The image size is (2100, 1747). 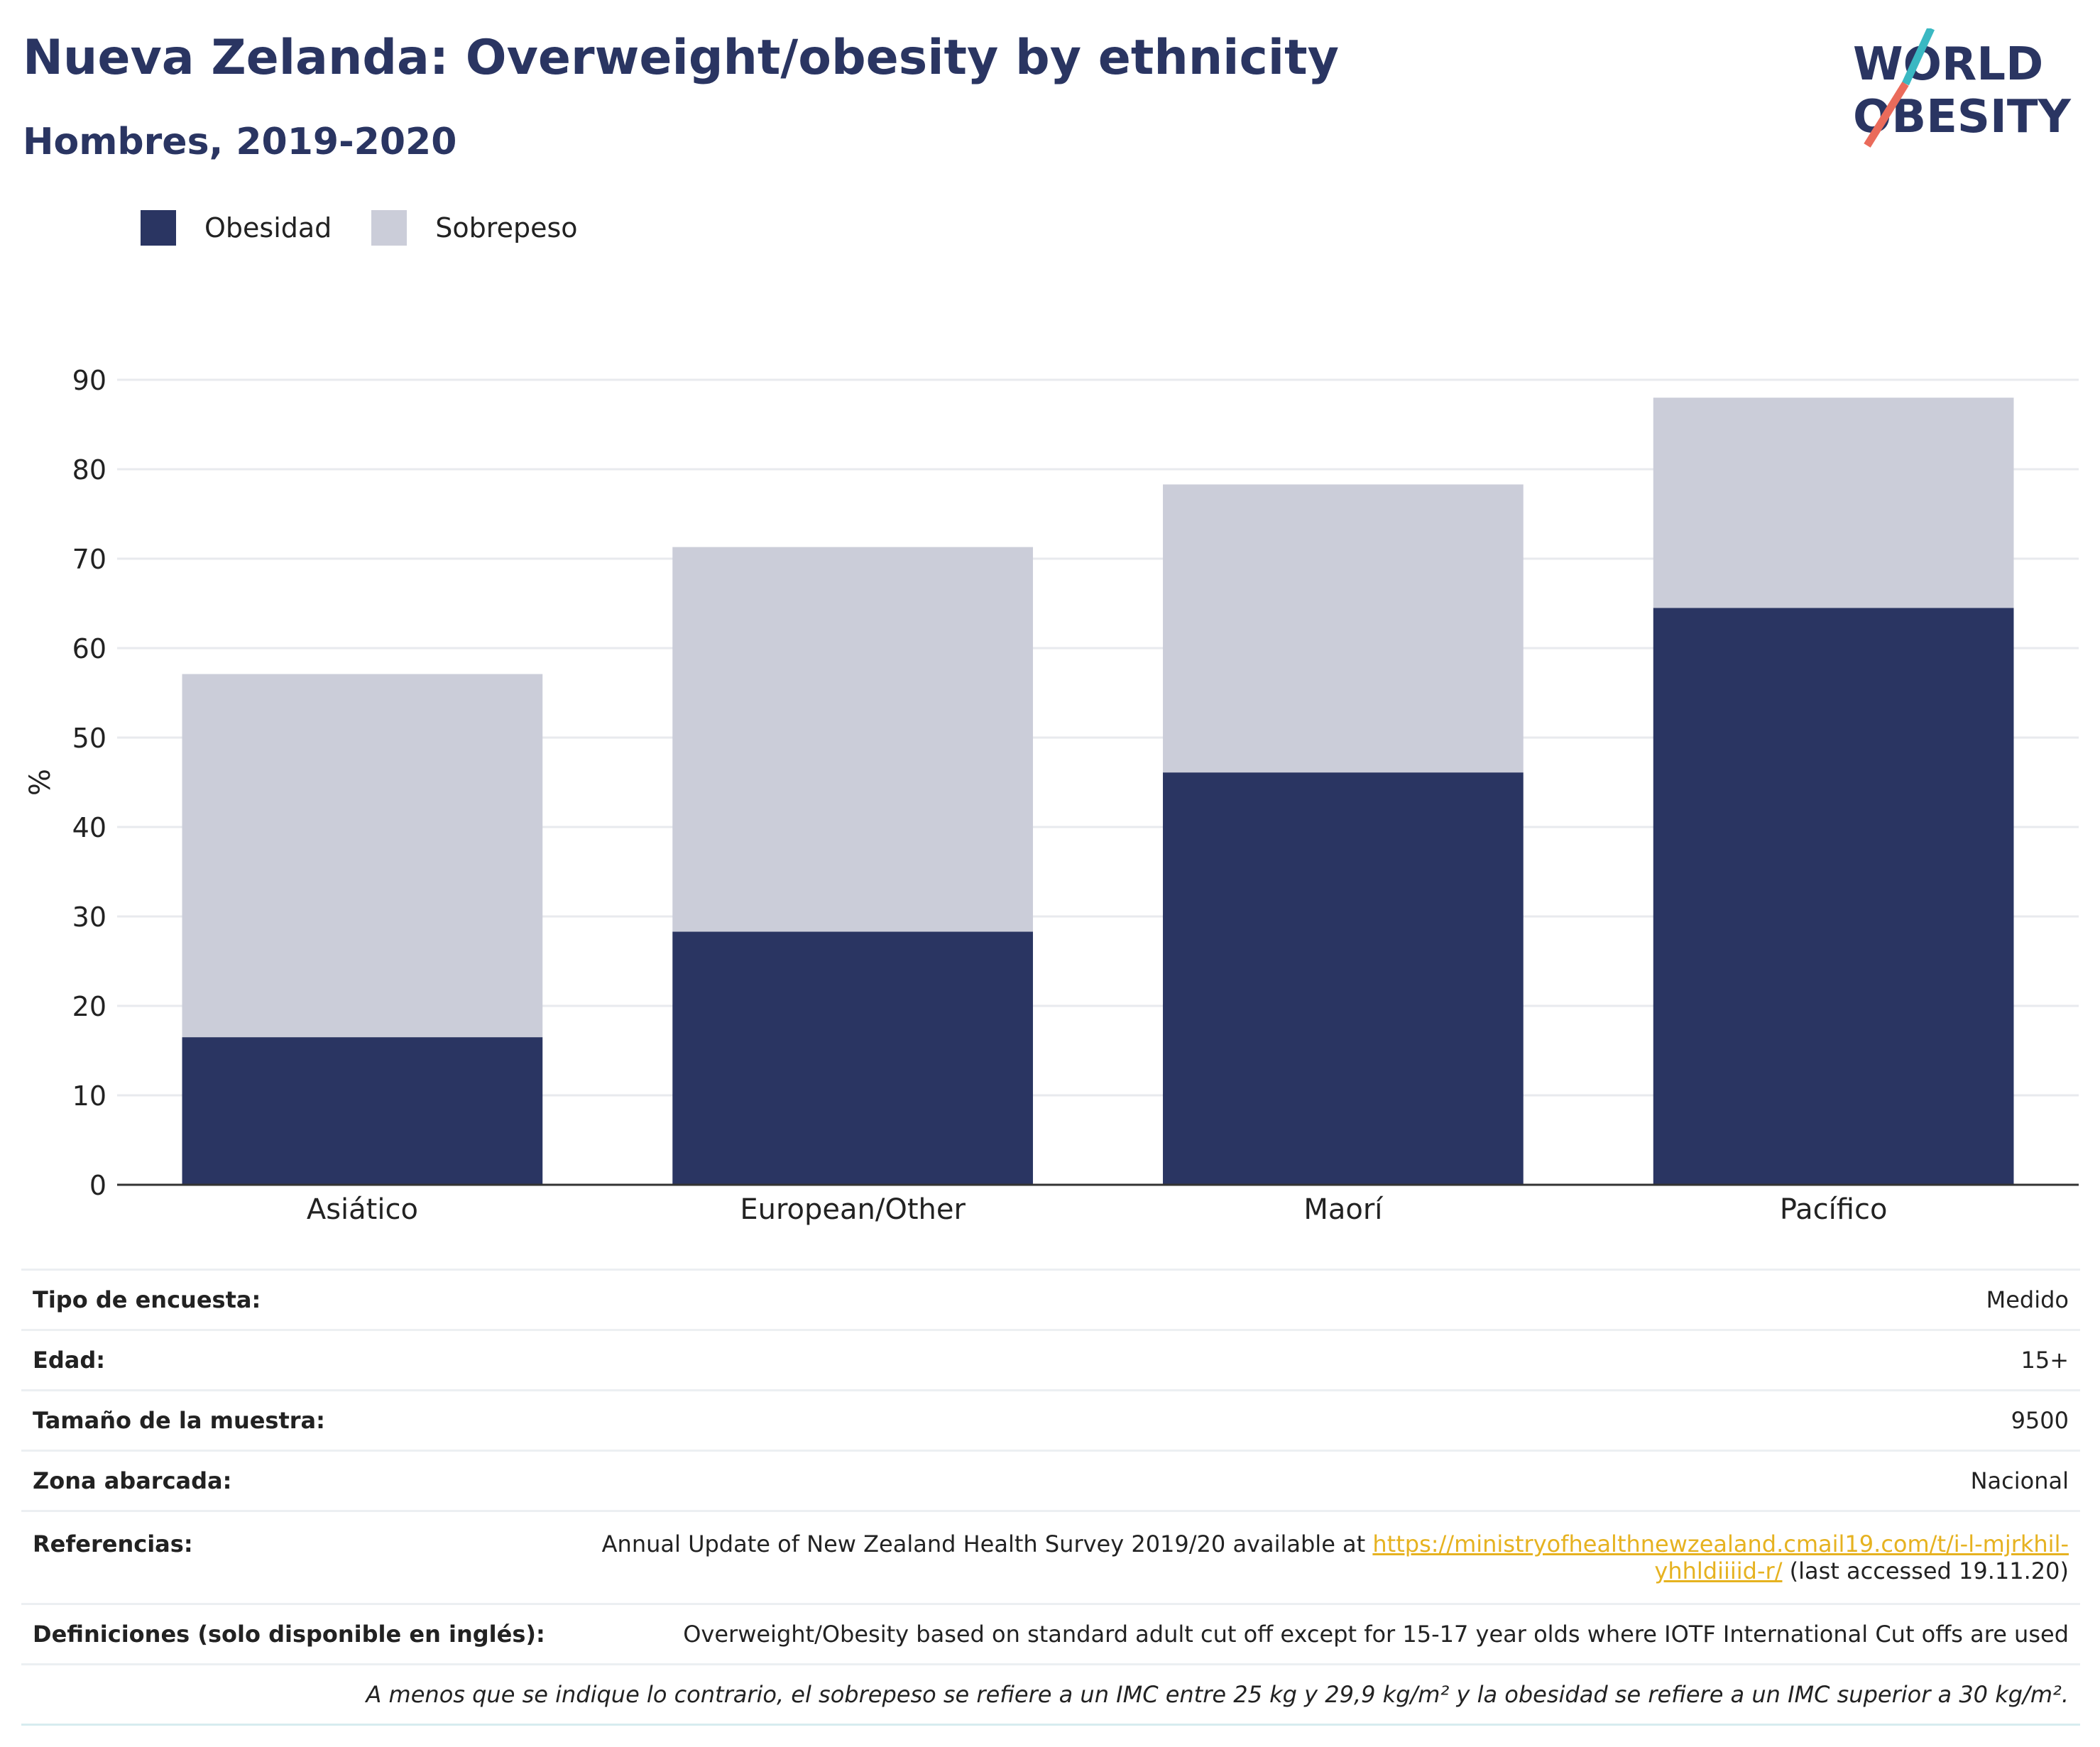 What do you see at coordinates (1050, 1419) in the screenshot?
I see `info-row-sample-size: Tamaño de la muestra: 9500` at bounding box center [1050, 1419].